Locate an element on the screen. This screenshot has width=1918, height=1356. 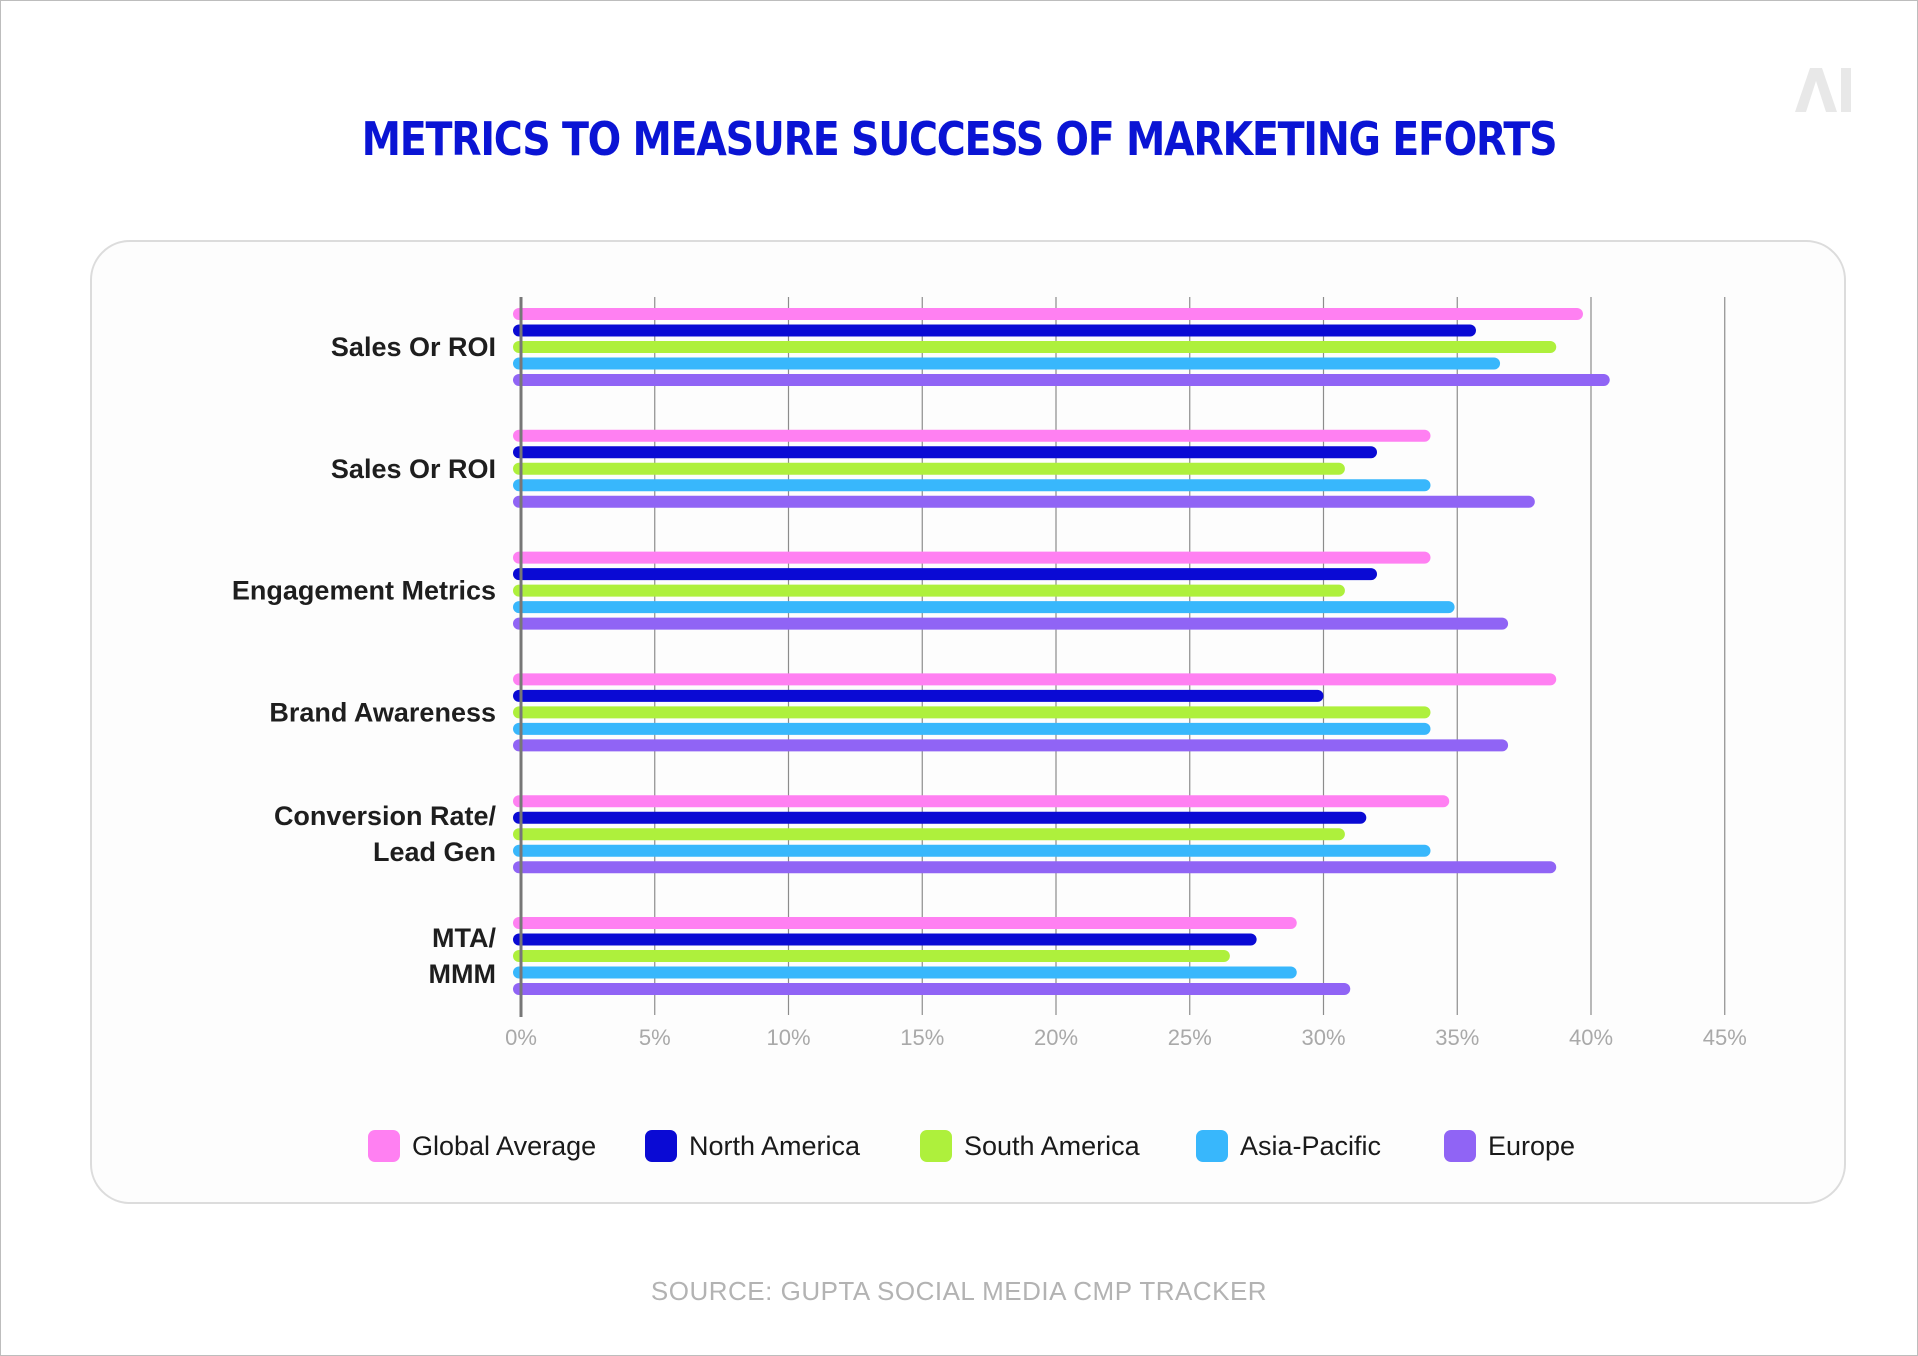
category-label: Conversion Rate/ is located at coordinates (385, 816).